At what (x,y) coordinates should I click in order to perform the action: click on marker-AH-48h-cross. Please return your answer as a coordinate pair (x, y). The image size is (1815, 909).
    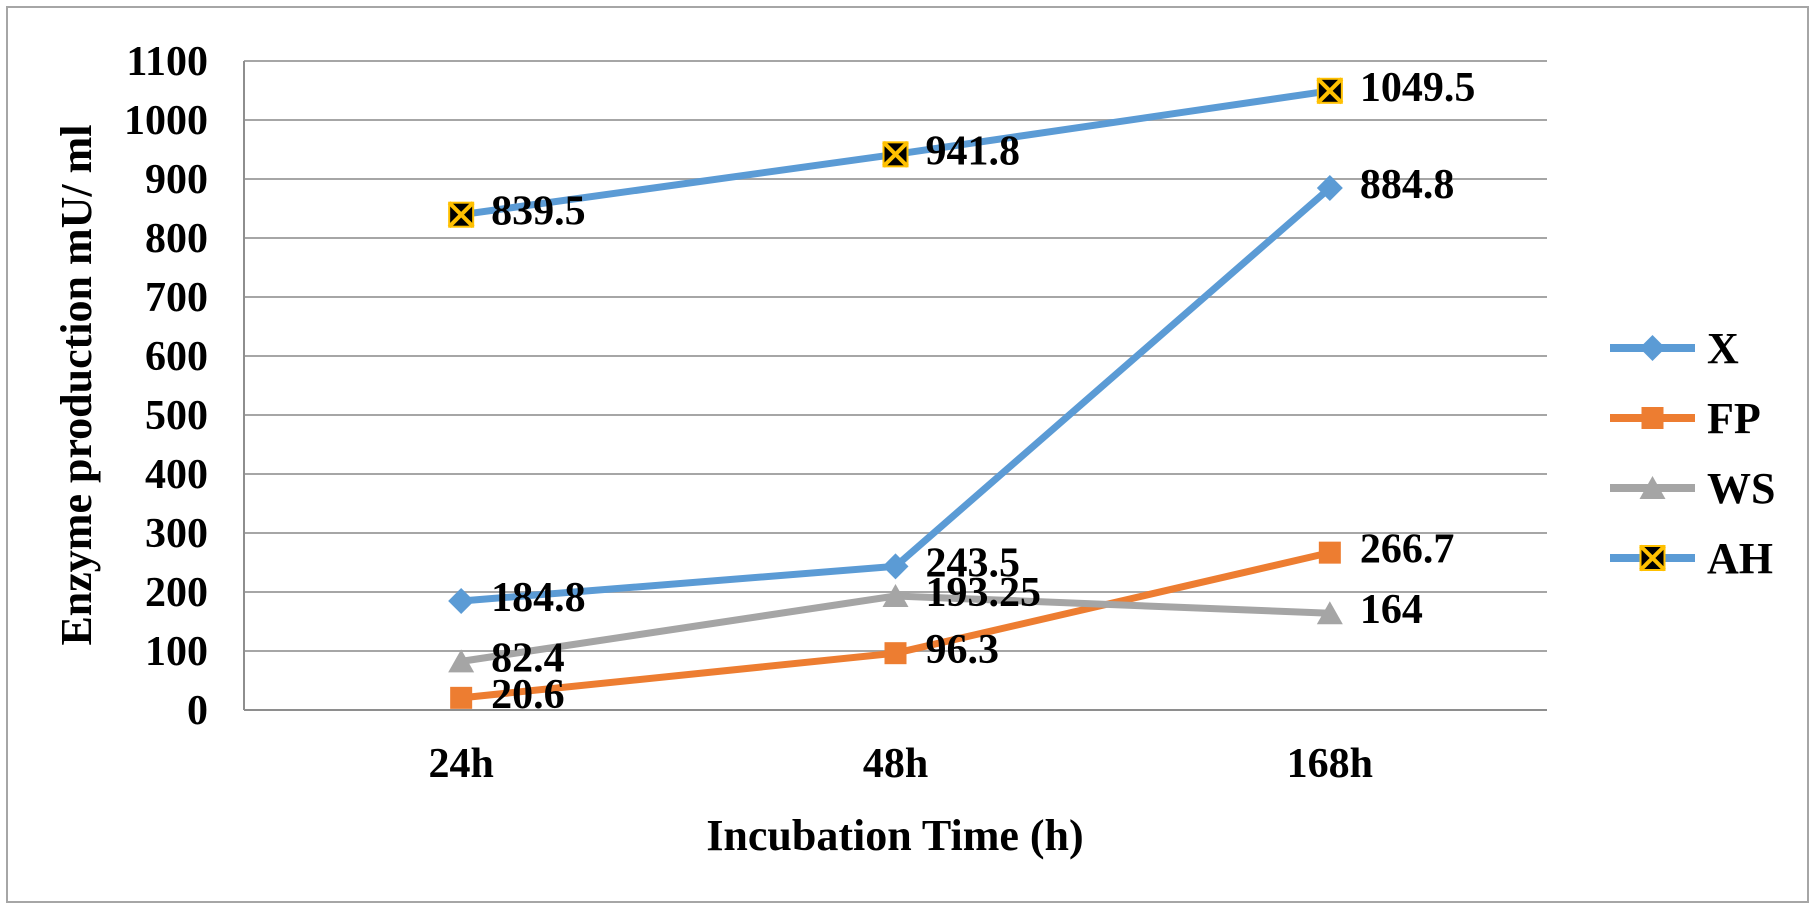
    Looking at the image, I should click on (895, 154).